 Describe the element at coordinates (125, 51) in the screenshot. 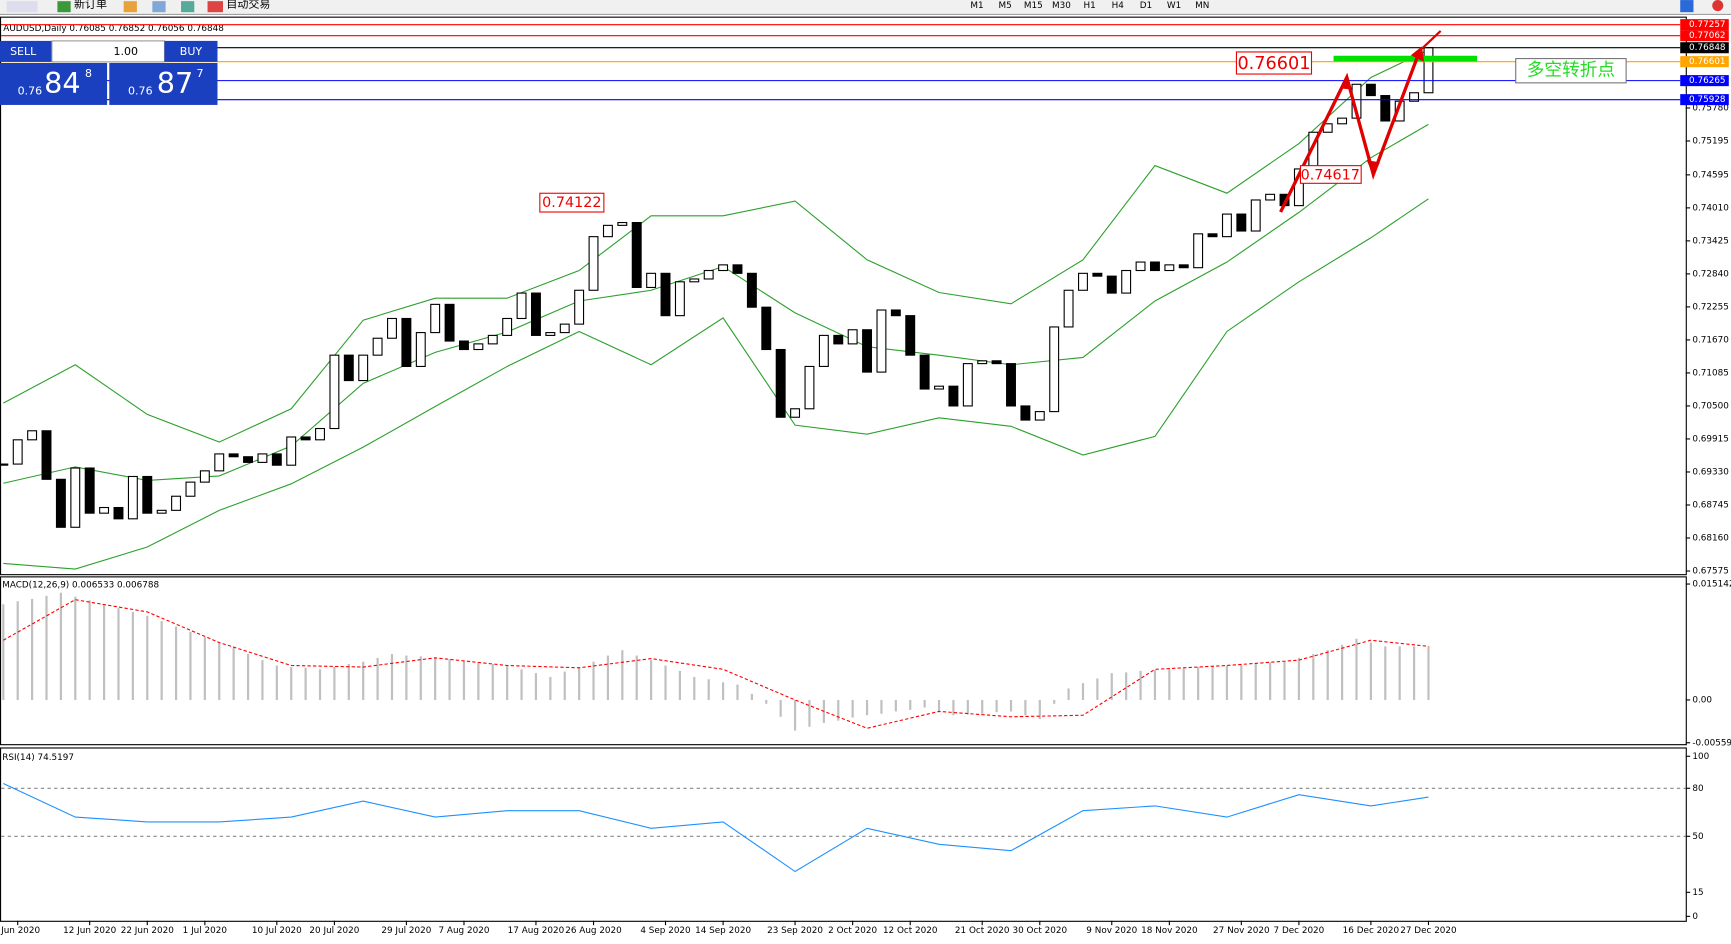

I see `lot-value: 1.00` at that location.